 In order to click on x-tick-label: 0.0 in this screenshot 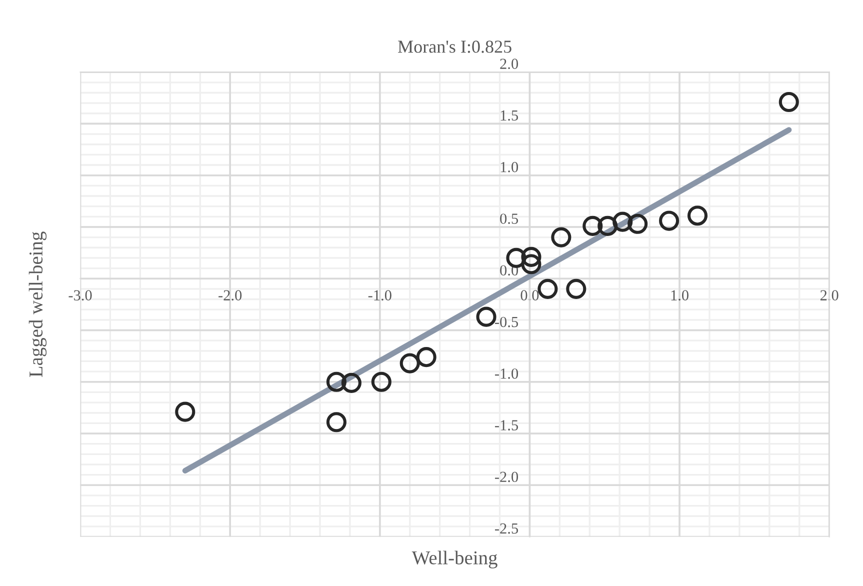, I will do `click(529, 295)`.